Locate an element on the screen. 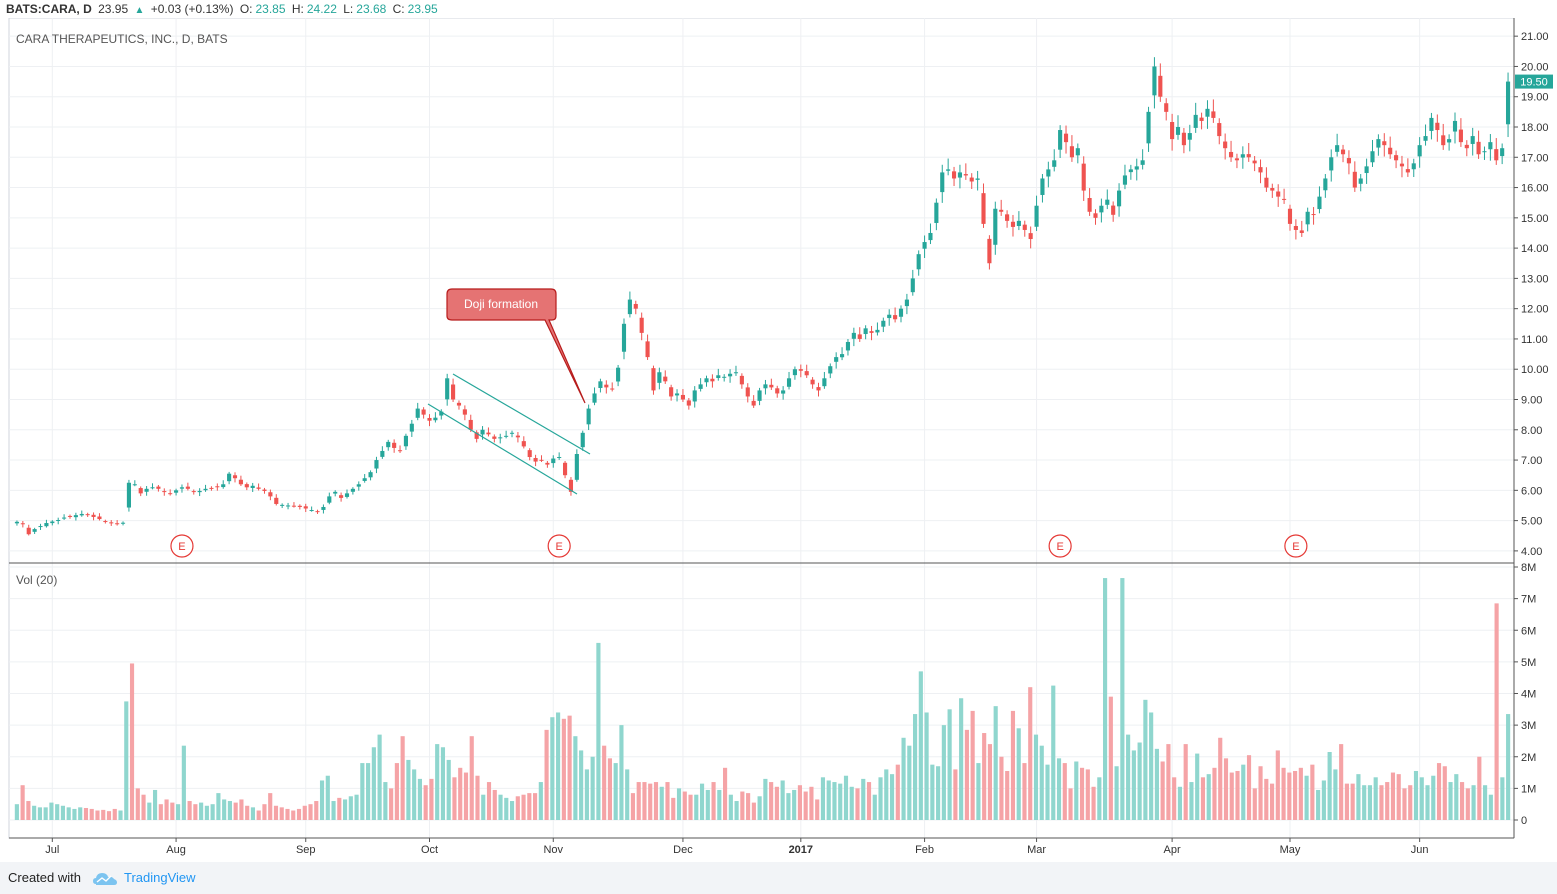  tradingview-link: TradingView is located at coordinates (160, 877).